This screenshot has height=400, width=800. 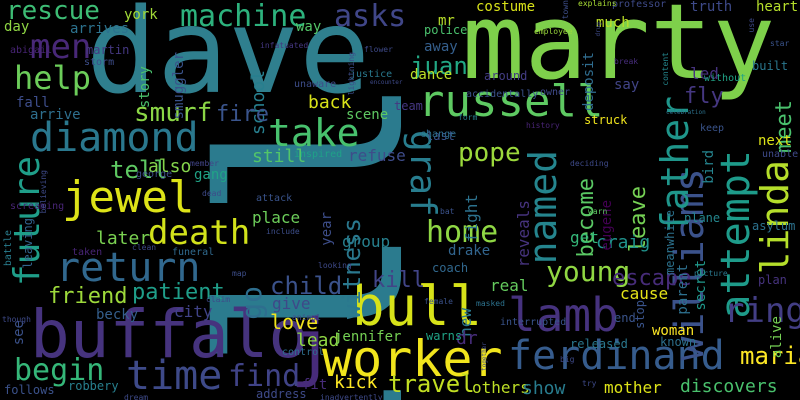 I want to click on word-use: use, so click(x=751, y=25).